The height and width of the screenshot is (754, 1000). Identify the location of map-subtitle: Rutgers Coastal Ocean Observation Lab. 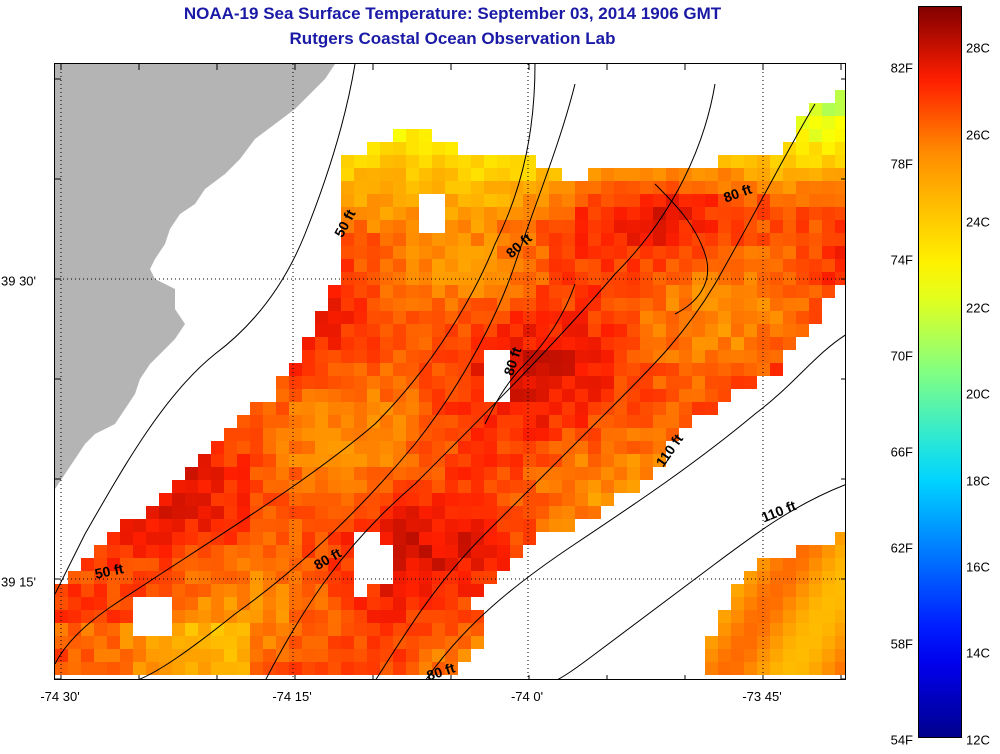
(452, 38).